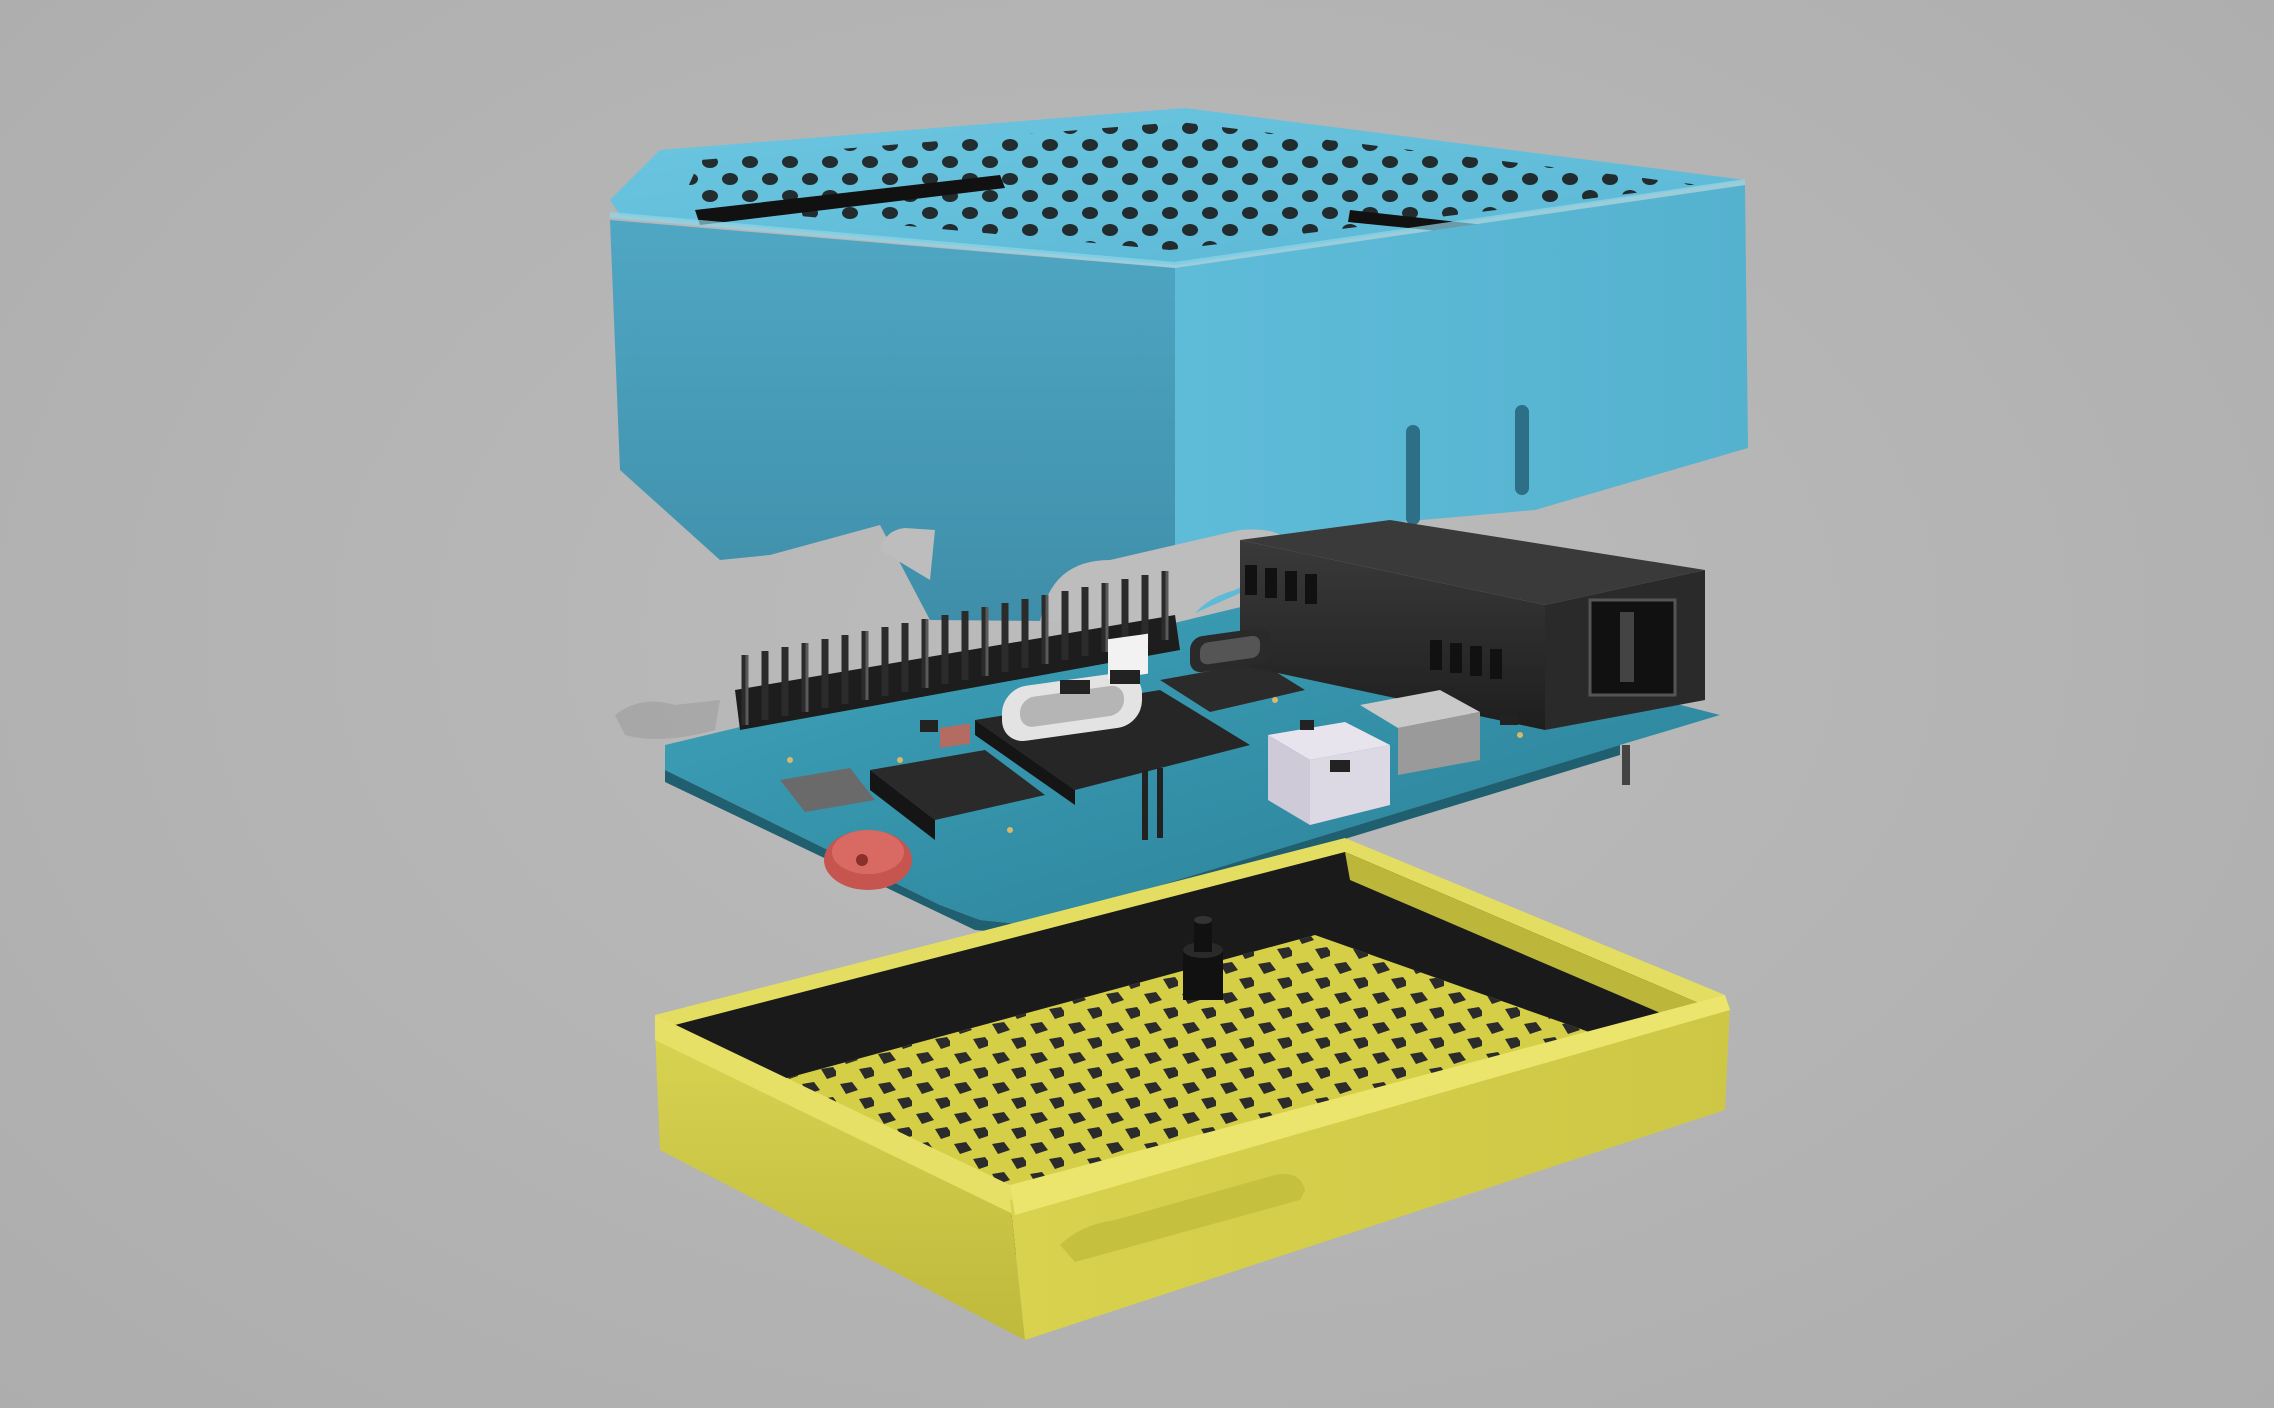 The height and width of the screenshot is (1408, 2274). What do you see at coordinates (892, 421) in the screenshot?
I see `lid-front-face` at bounding box center [892, 421].